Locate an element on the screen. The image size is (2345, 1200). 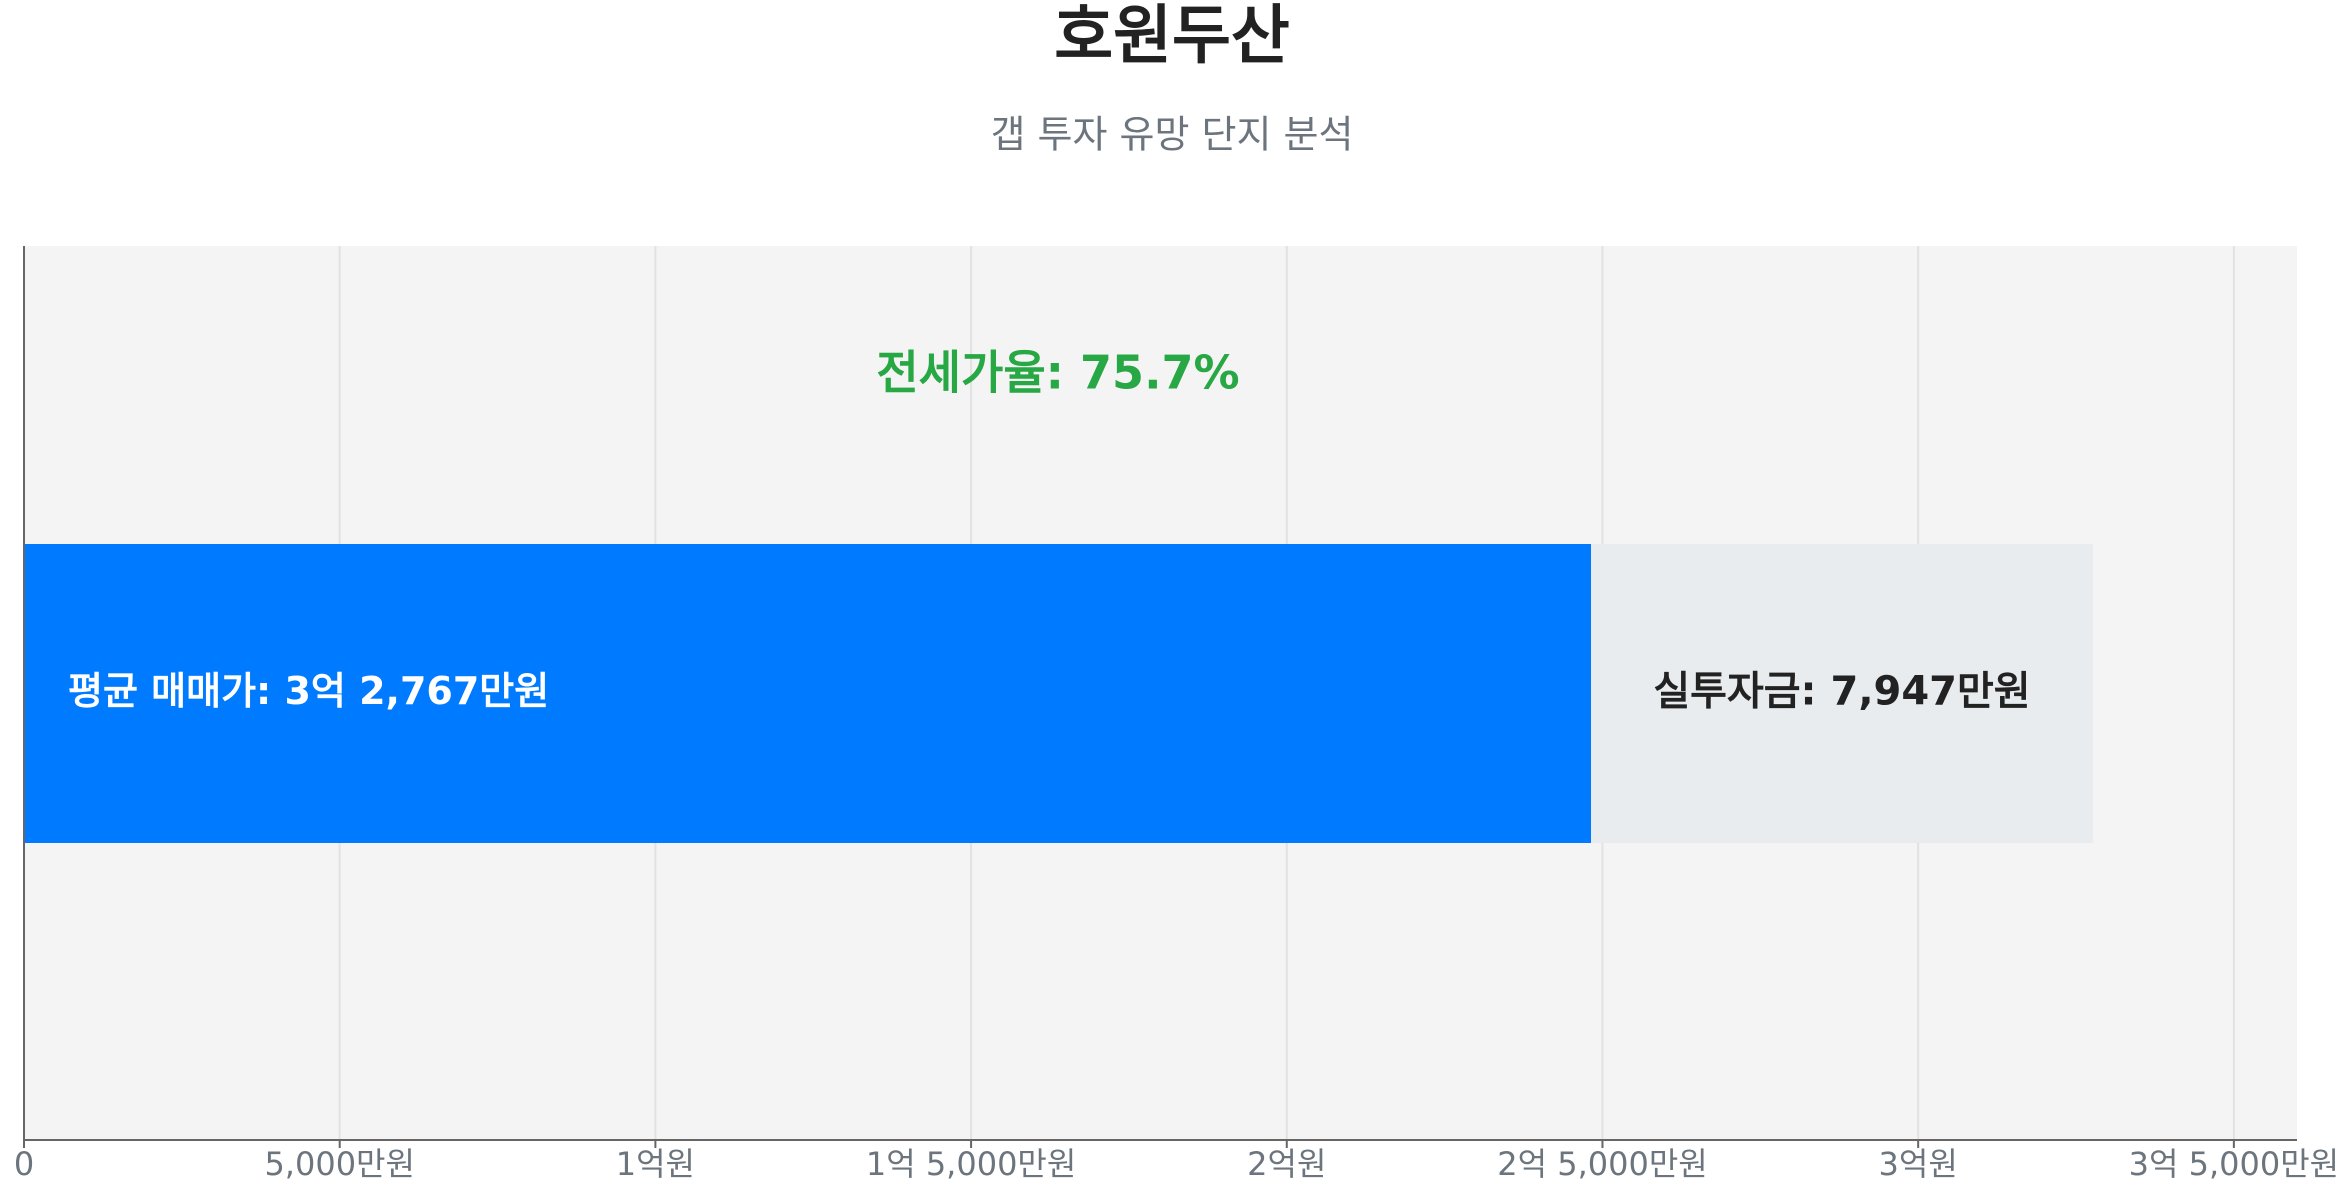
bar-label: 평균 매매가: 3억 2,767만원 is located at coordinates (308, 691).